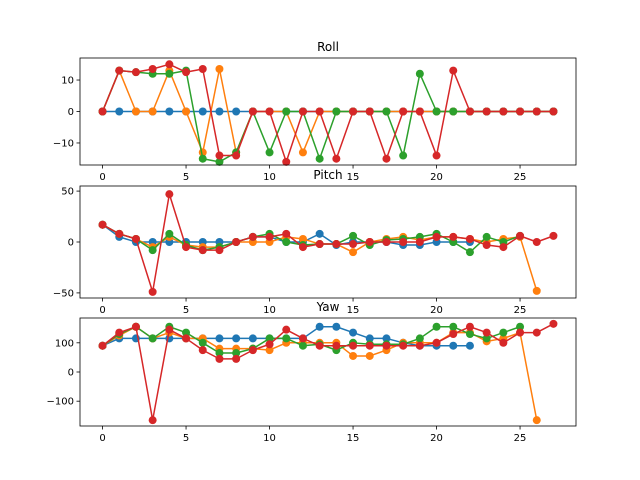 The height and width of the screenshot is (480, 640). Describe the element at coordinates (63, 293) in the screenshot. I see `y-tick-label: −50` at that location.